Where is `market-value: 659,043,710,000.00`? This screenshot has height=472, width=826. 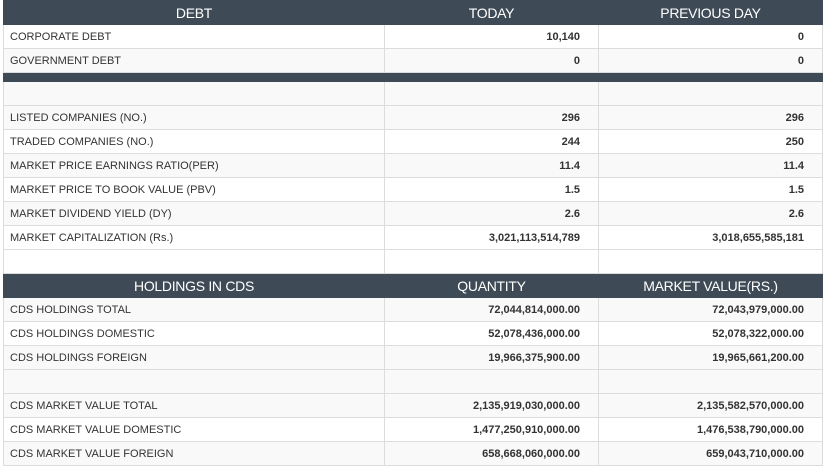
market-value: 659,043,710,000.00 is located at coordinates (710, 453).